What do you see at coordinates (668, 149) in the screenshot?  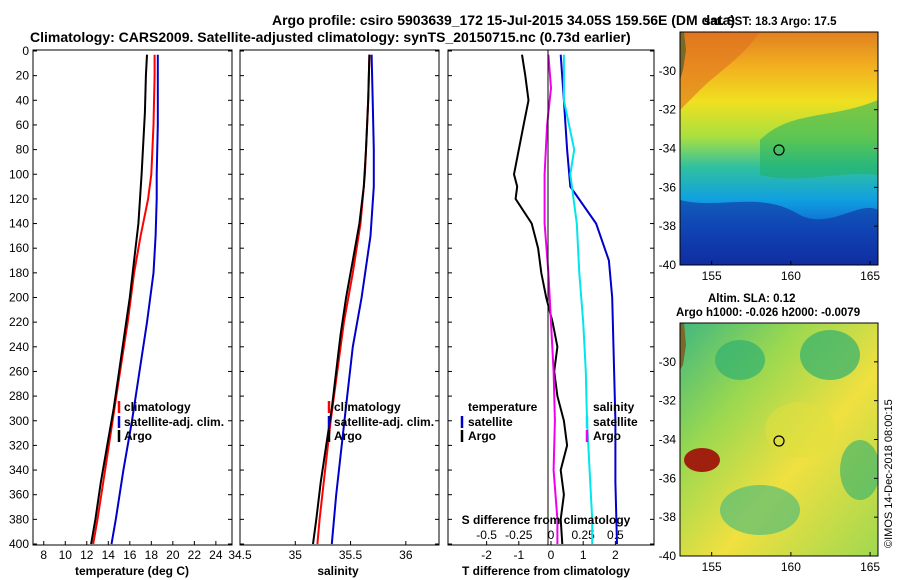 I see `map-y-tick-label: -34` at bounding box center [668, 149].